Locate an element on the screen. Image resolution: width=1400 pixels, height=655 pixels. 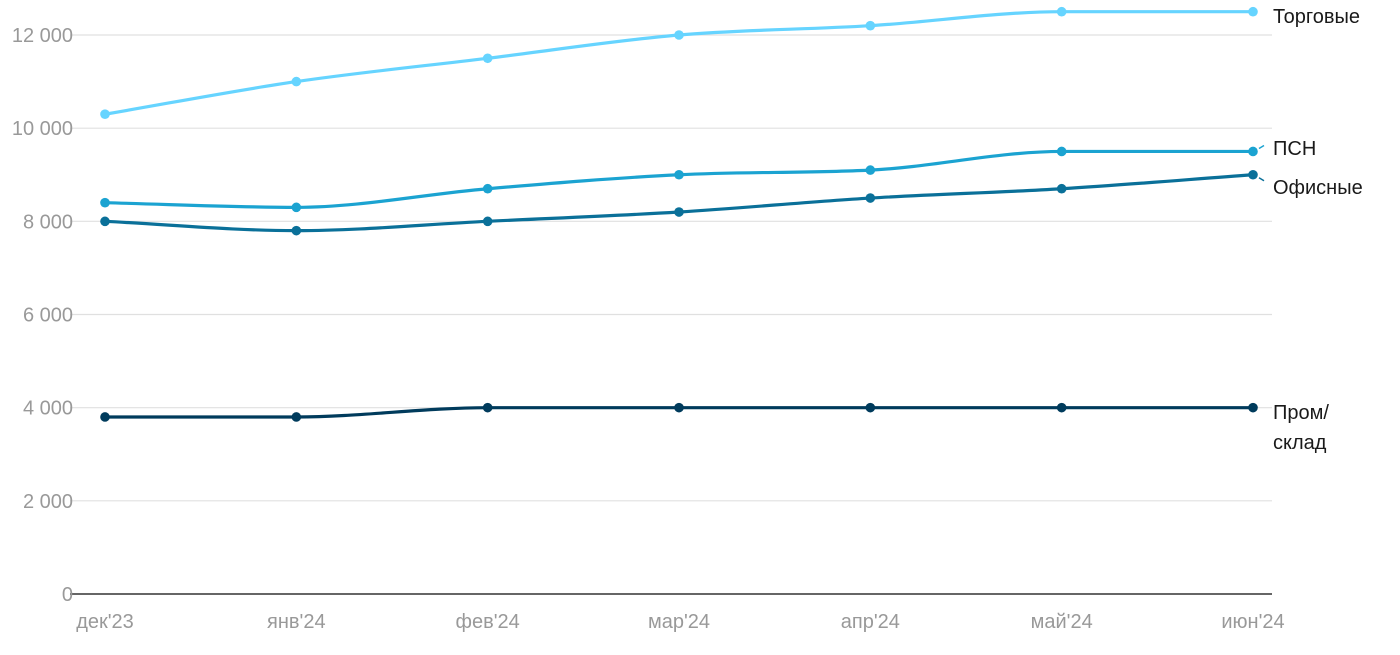
x-tick-label: апр'24 is located at coordinates (870, 622).